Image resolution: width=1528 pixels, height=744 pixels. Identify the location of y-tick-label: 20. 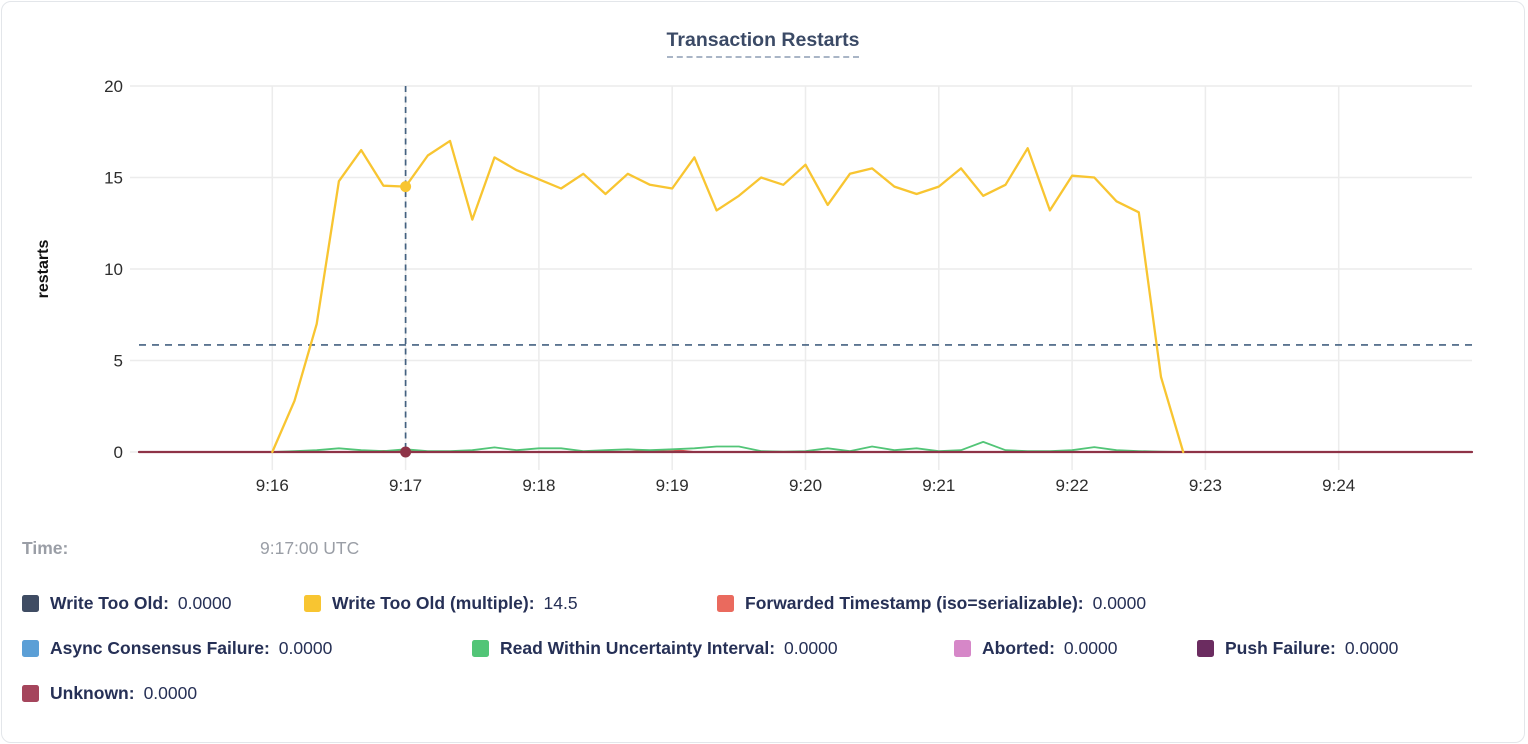
(113, 86).